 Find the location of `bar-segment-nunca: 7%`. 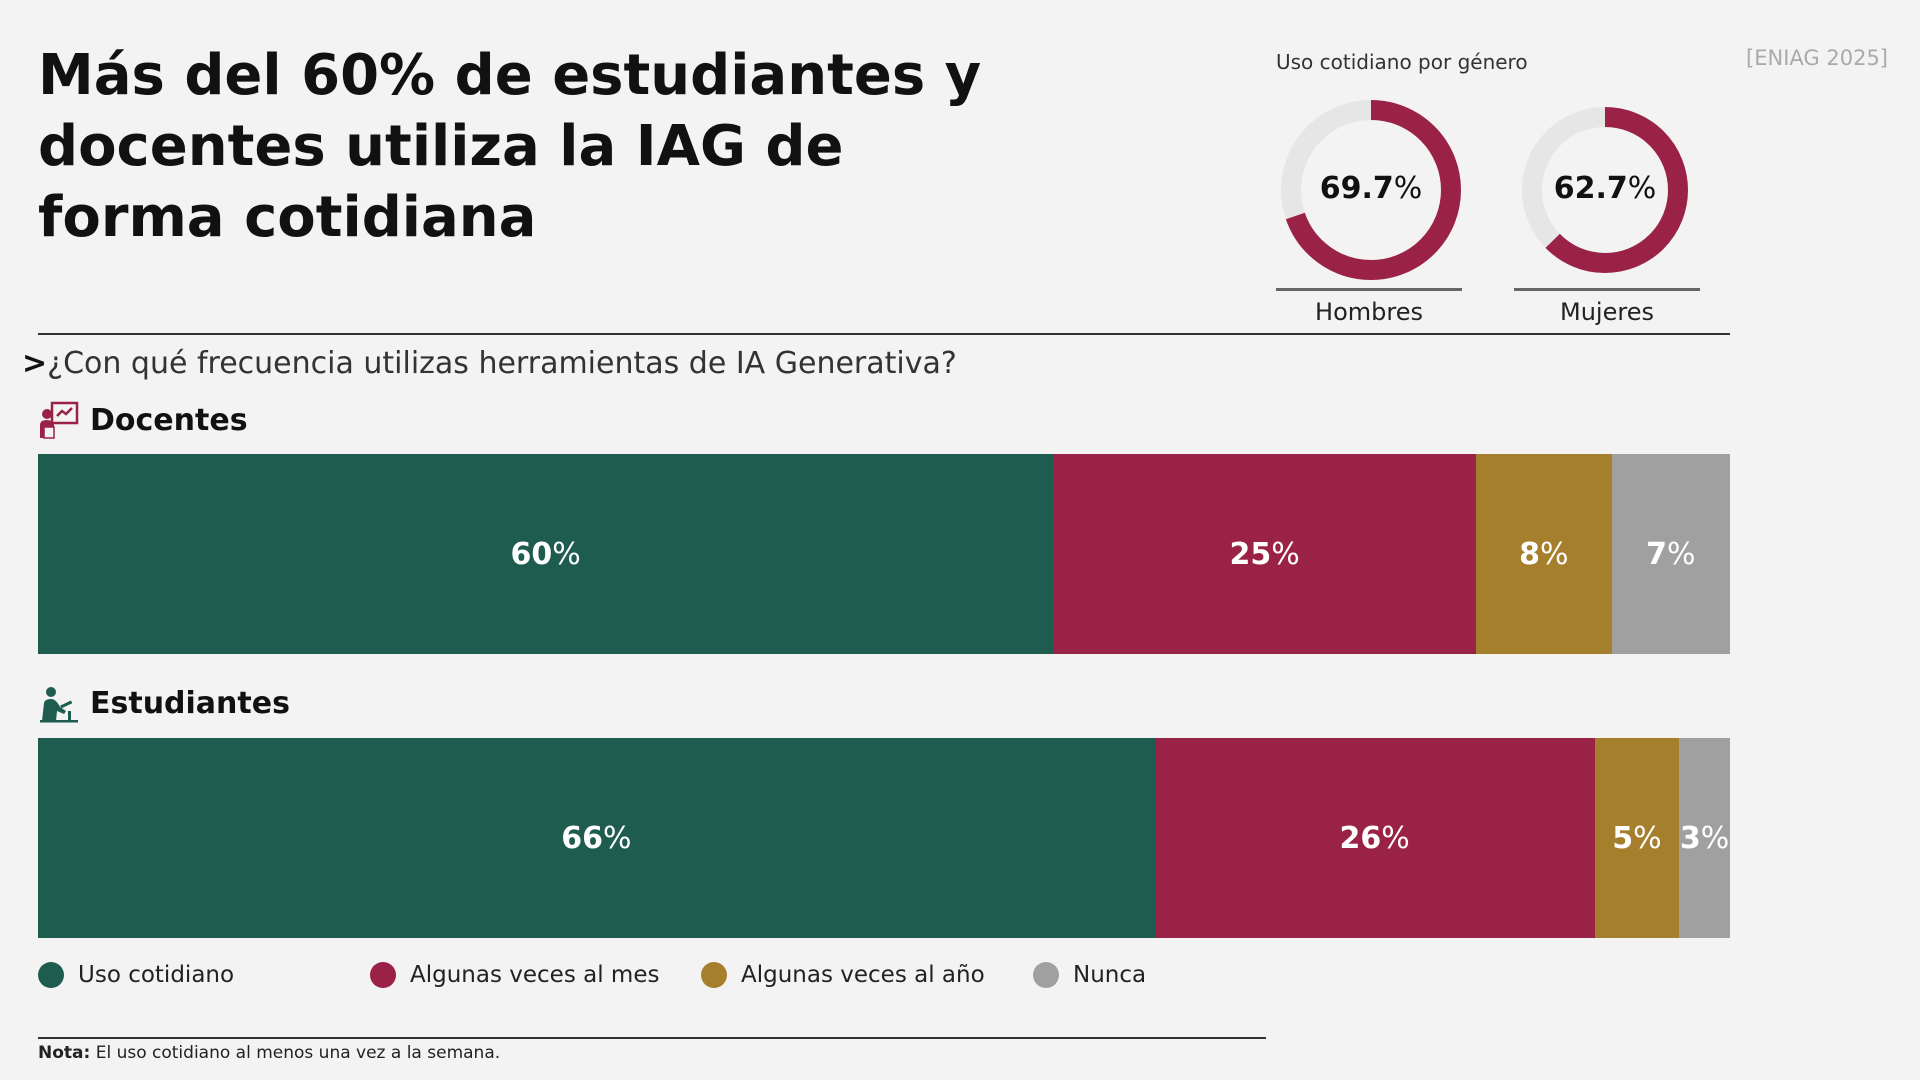

bar-segment-nunca: 7% is located at coordinates (1670, 554).